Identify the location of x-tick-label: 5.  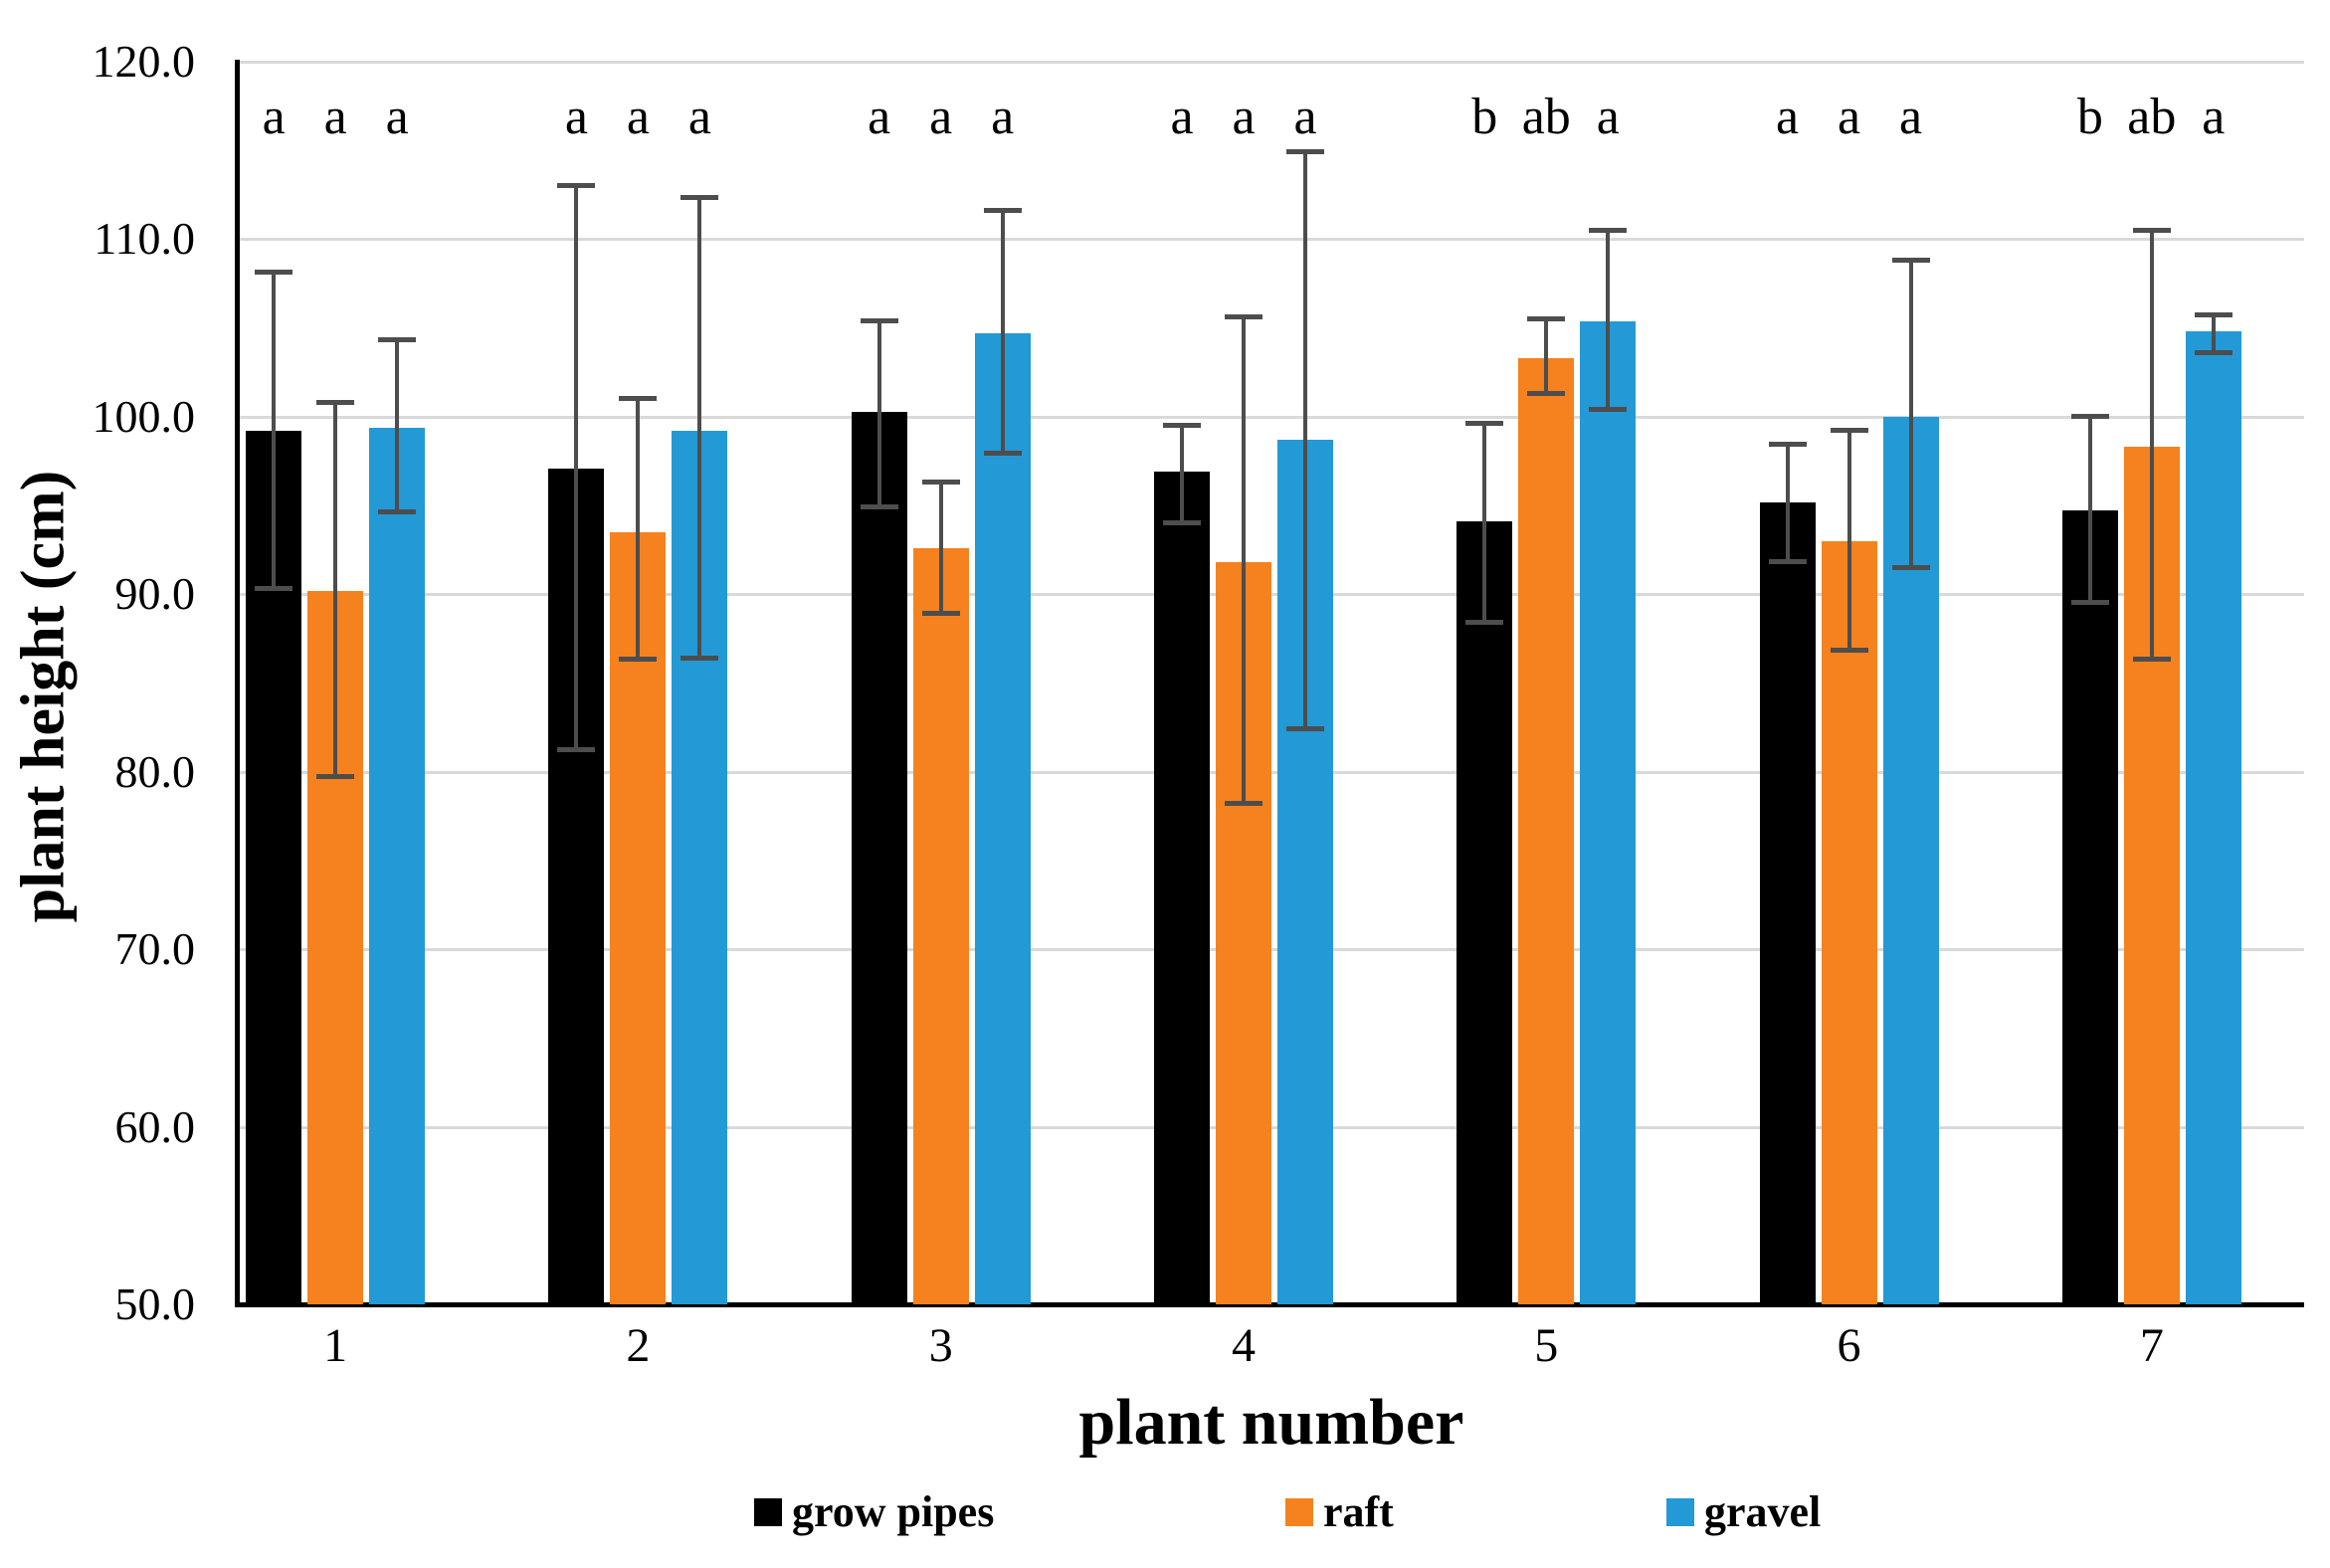
(1546, 1345).